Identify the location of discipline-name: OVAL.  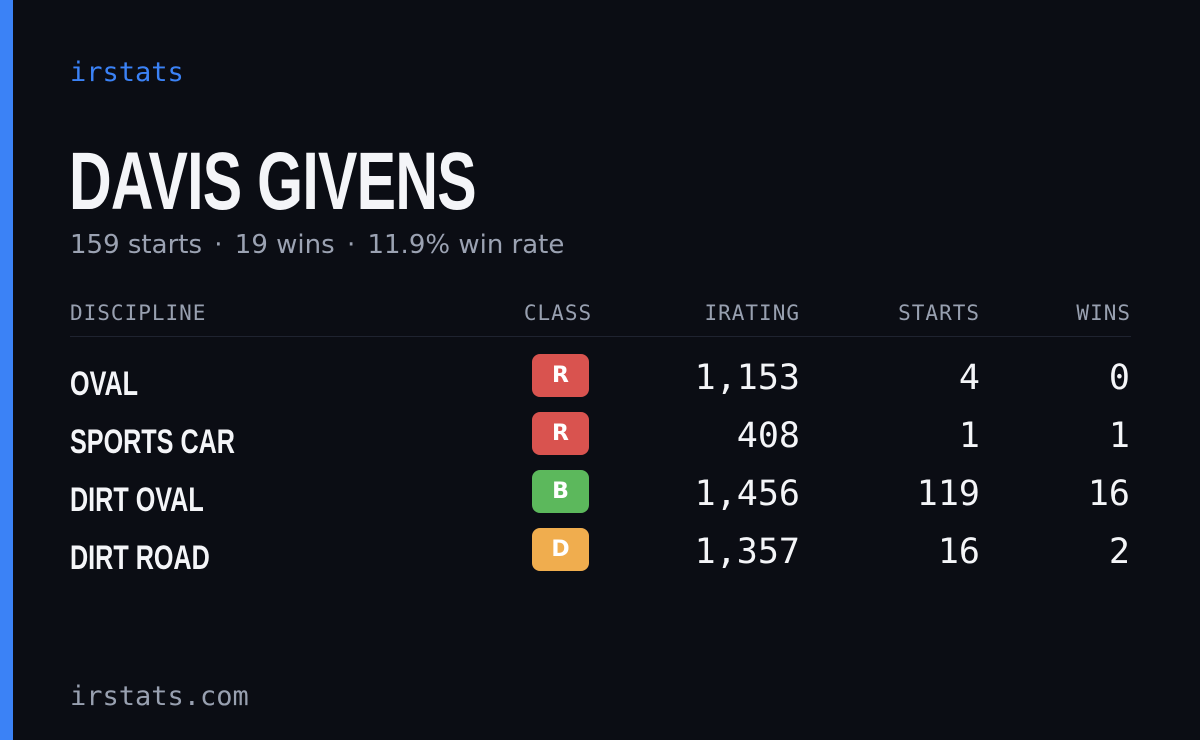
(104, 384).